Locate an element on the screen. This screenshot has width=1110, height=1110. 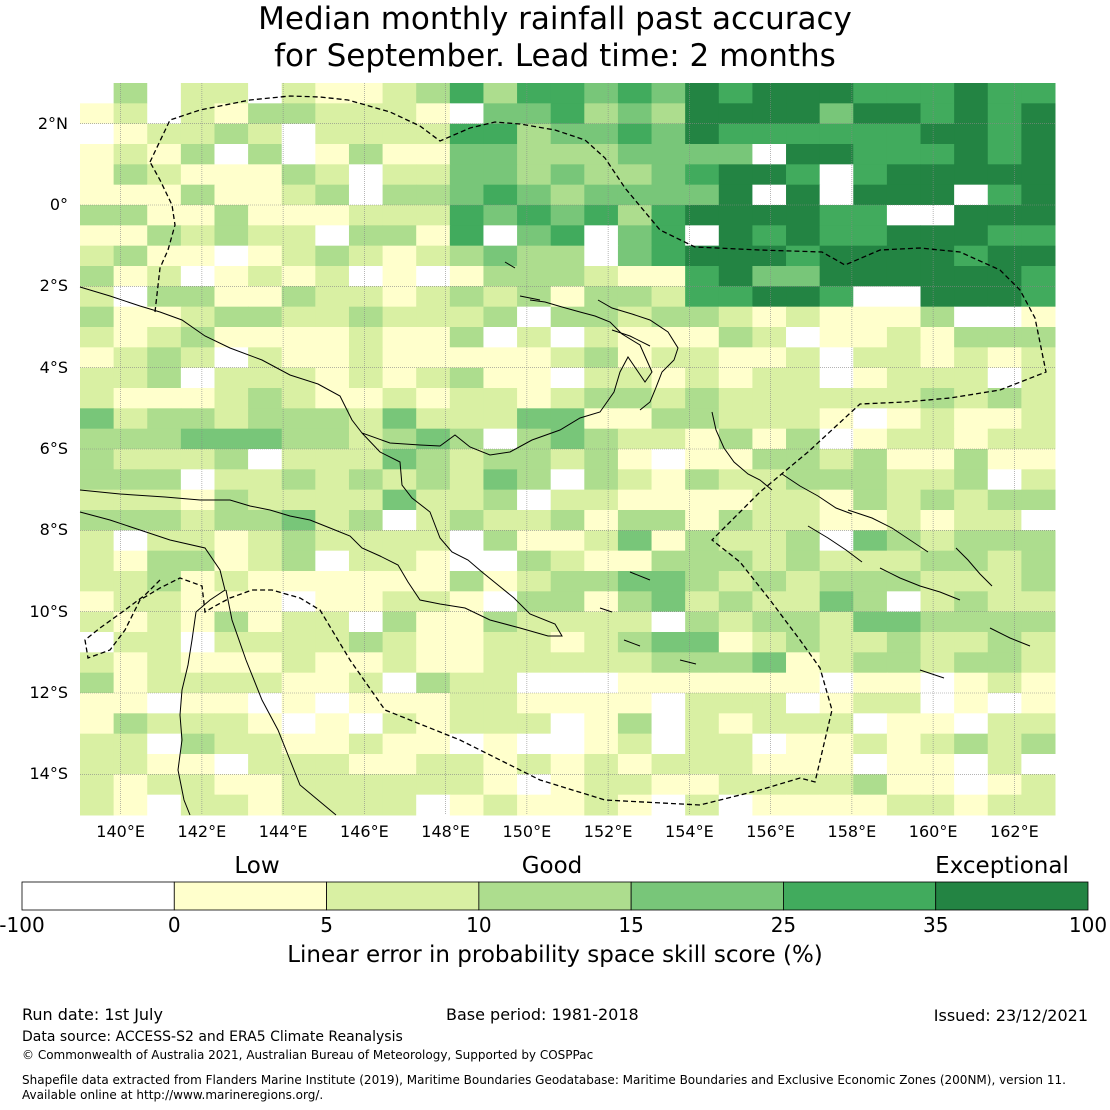
australia-coastline is located at coordinates (208, 663).